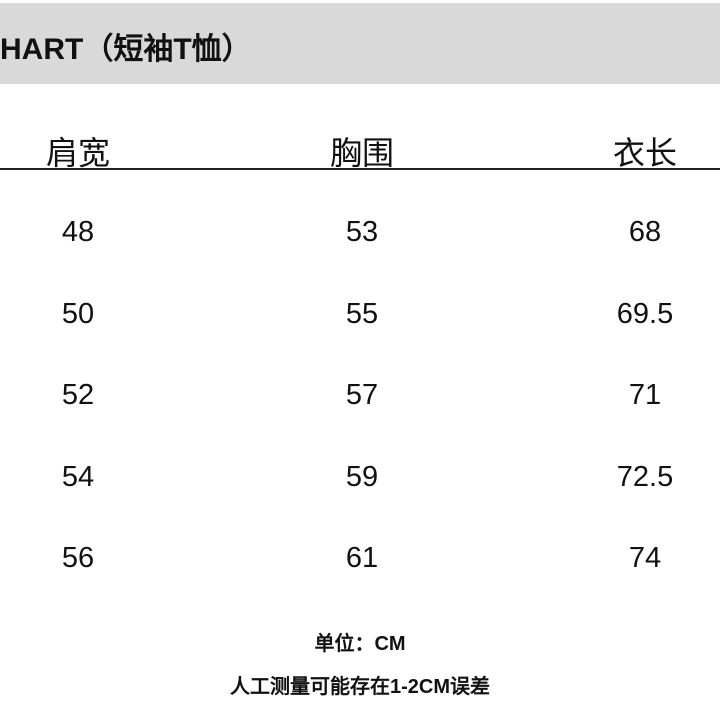 The width and height of the screenshot is (720, 720). I want to click on table-cell: 69.5, so click(645, 314).